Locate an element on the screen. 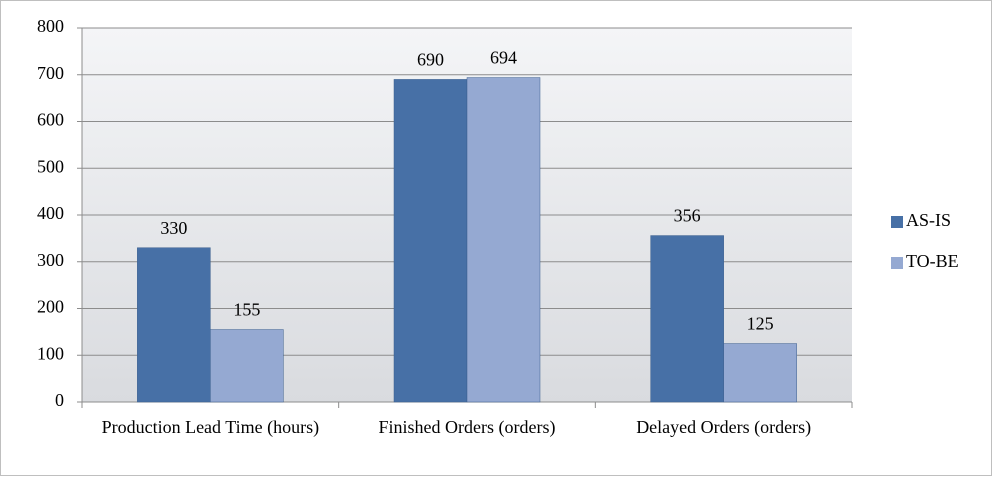 Image resolution: width=993 pixels, height=477 pixels. value-label: 694 is located at coordinates (503, 58).